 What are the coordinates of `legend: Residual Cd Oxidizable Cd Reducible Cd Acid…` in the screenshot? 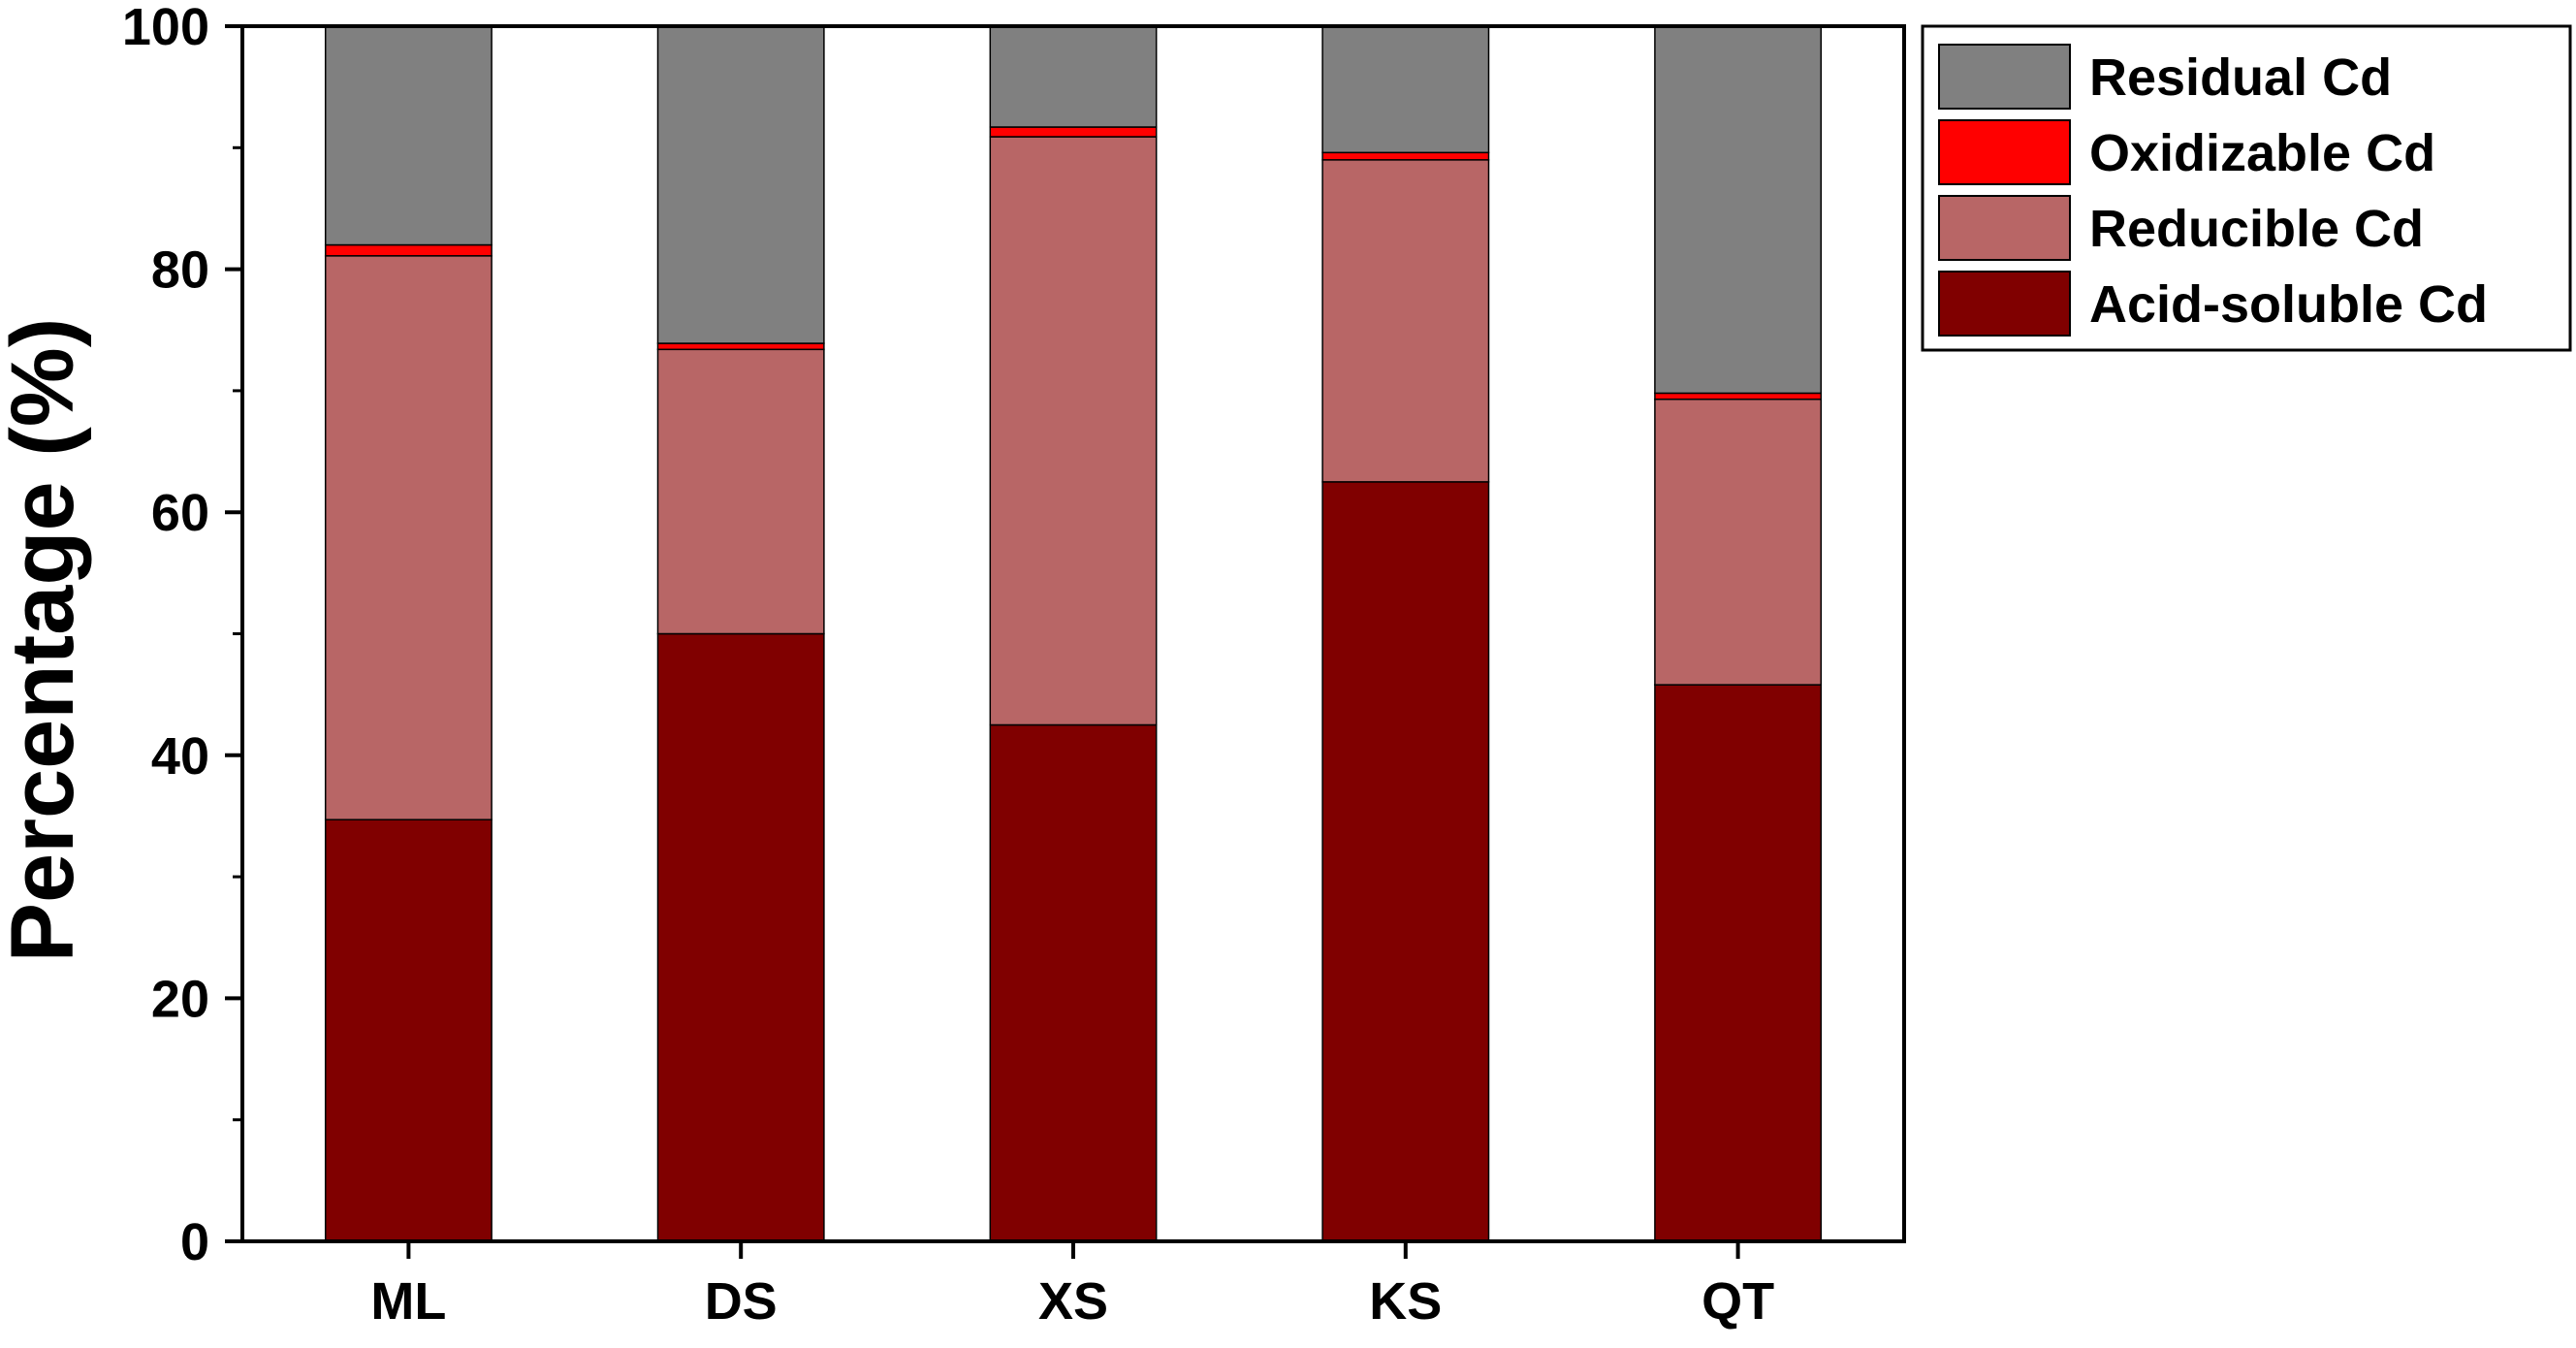 It's located at (2246, 188).